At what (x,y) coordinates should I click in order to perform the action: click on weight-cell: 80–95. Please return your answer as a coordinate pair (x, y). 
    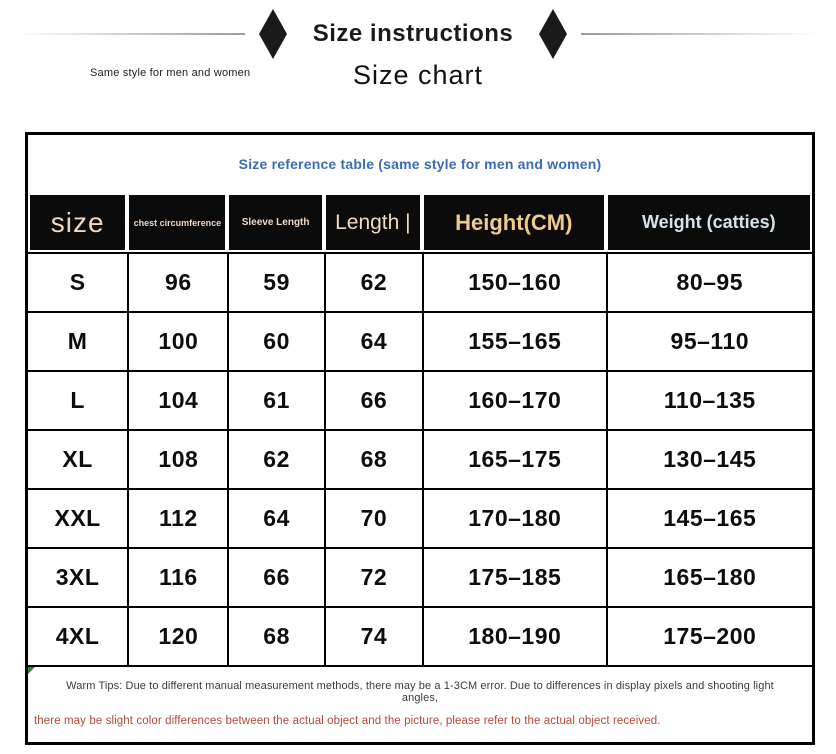
    Looking at the image, I should click on (708, 282).